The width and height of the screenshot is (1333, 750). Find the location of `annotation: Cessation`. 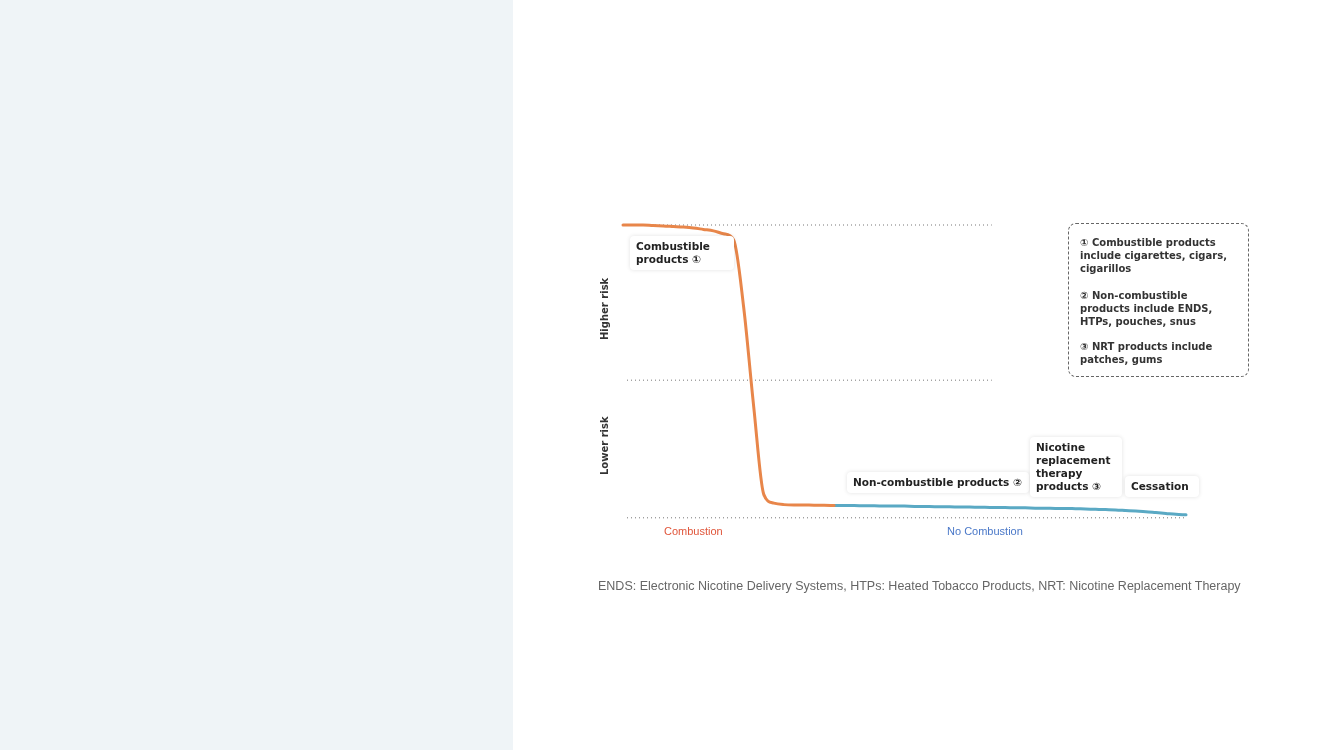

annotation: Cessation is located at coordinates (1162, 486).